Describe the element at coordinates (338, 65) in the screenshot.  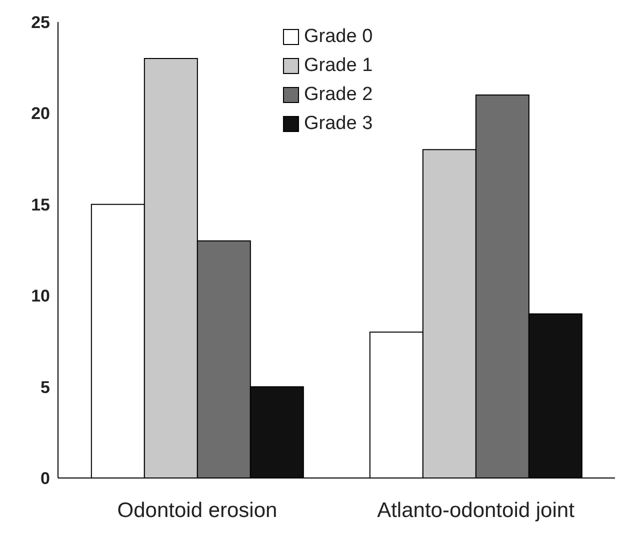
I see `legend-label: Grade 1` at that location.